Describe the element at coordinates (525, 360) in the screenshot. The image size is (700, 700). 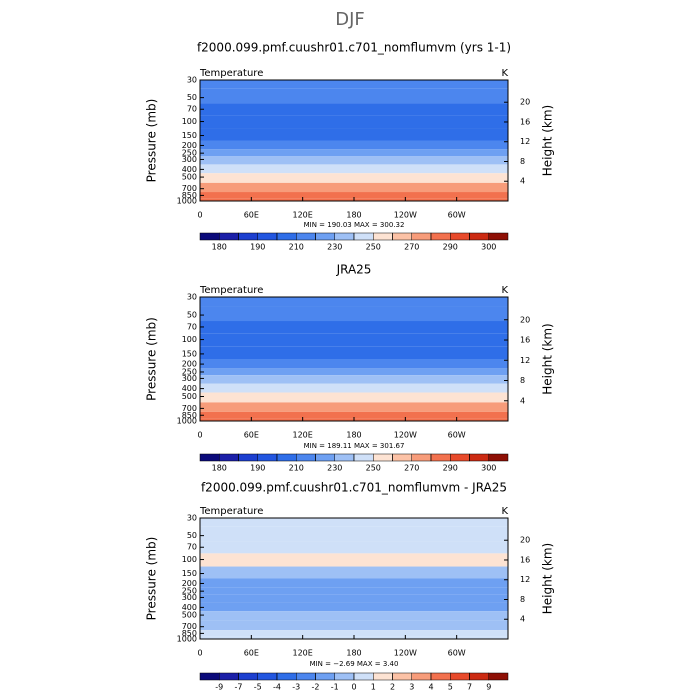
I see `y2-tick-label: 12` at that location.